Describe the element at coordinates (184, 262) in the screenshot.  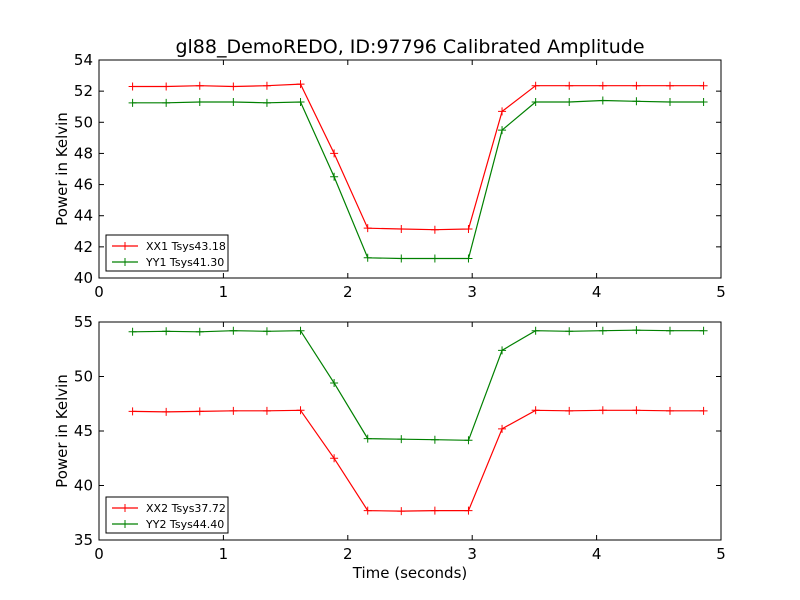
I see `legend-label: YY1 Tsys41.30` at that location.